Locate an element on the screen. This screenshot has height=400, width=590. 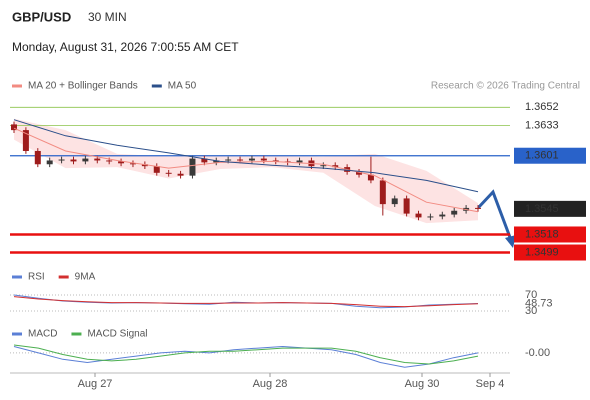
source: Research © 2026 Trading Central is located at coordinates (505, 86).